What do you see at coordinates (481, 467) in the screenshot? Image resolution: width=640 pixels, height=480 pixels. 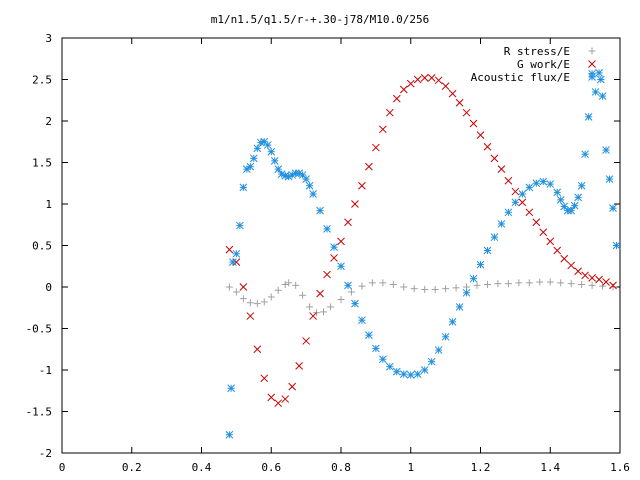 I see `x-tick-label: 1.2` at bounding box center [481, 467].